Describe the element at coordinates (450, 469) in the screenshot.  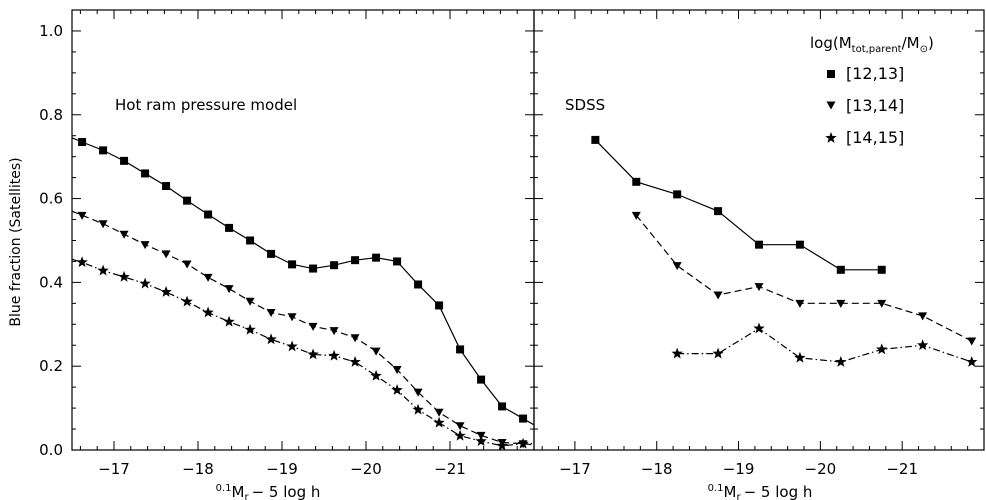
I see `x-tick-label: −21` at that location.